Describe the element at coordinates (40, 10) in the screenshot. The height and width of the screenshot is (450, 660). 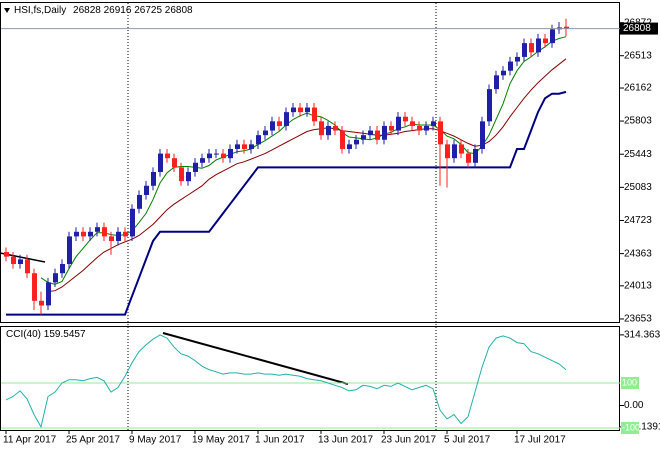
I see `symbol: HSI,fs,Daily` at that location.